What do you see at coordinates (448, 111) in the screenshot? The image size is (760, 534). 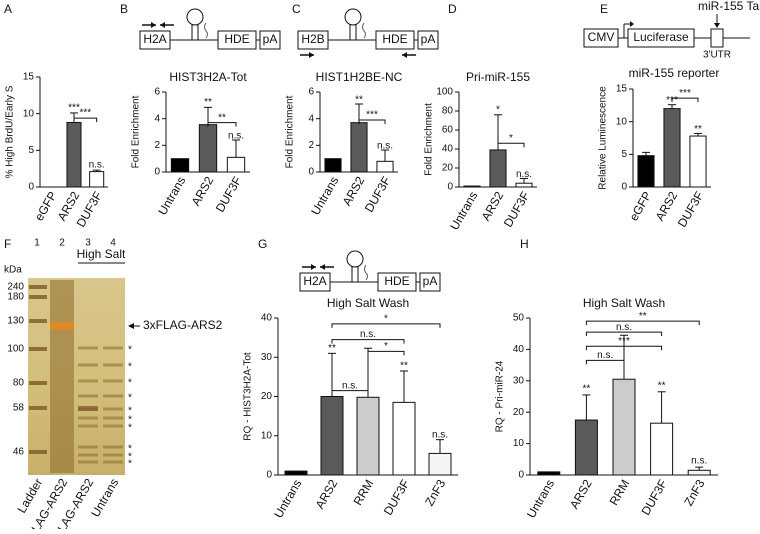 I see `y-tick-label: 80` at bounding box center [448, 111].